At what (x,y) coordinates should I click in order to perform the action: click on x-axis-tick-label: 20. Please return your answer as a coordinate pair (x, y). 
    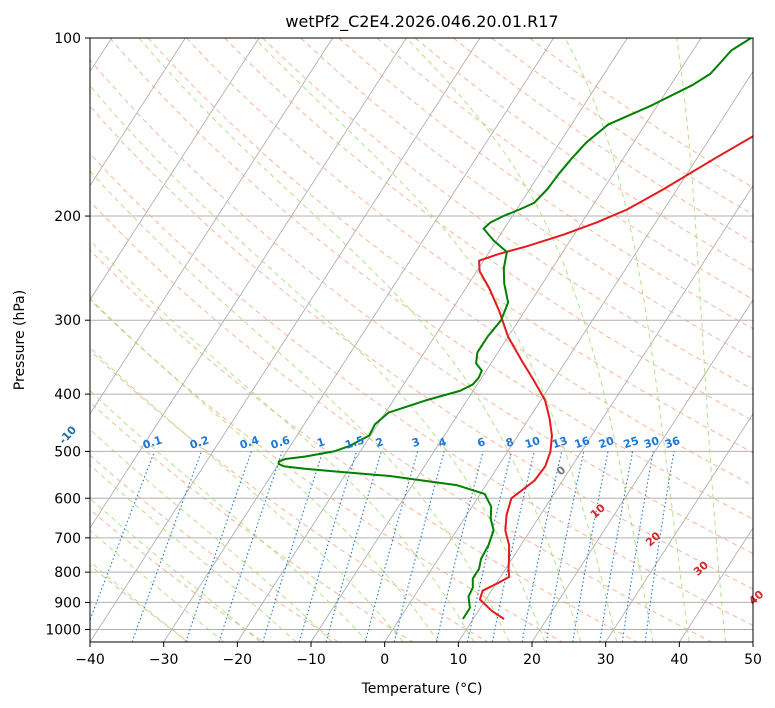
    Looking at the image, I should click on (532, 660).